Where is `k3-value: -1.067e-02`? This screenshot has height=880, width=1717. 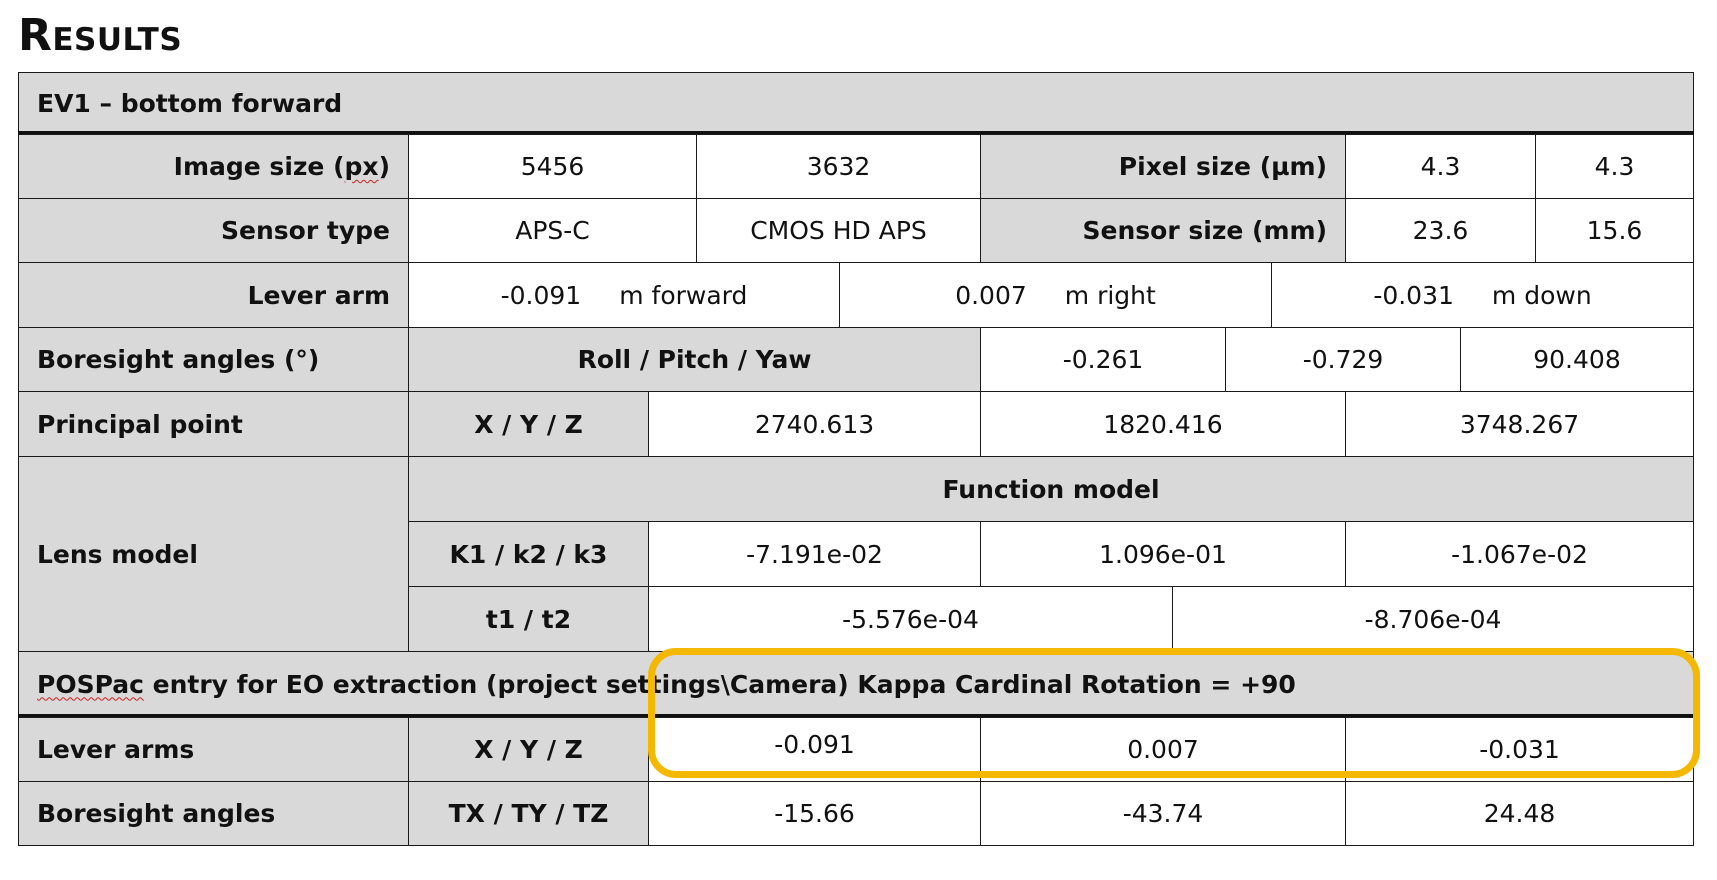
k3-value: -1.067e-02 is located at coordinates (1519, 554).